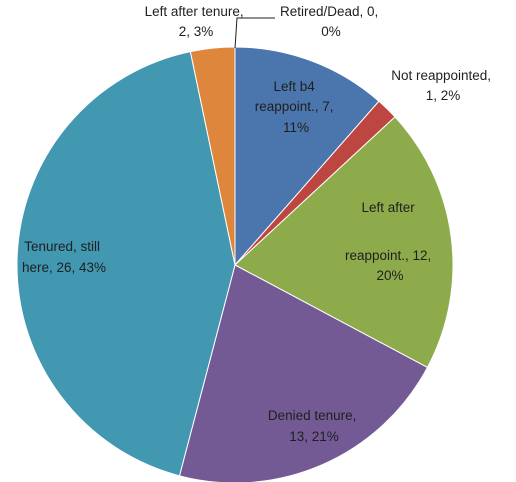 The width and height of the screenshot is (516, 482). What do you see at coordinates (64, 257) in the screenshot?
I see `label-tenured-still-here: Tenured, still here, 26, 43%` at bounding box center [64, 257].